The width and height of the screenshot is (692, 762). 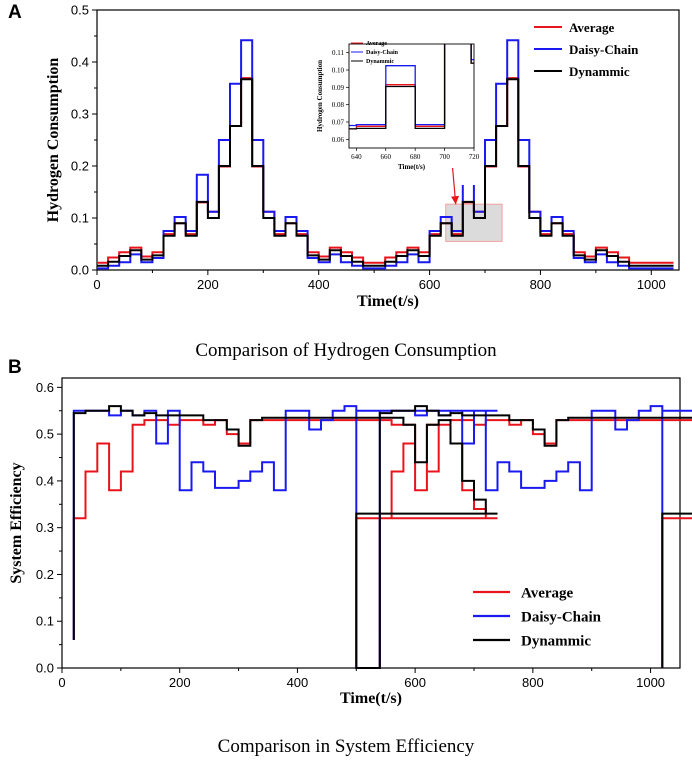 I want to click on hydrogen-legend-label-dynammic: Dynammic, so click(x=599, y=71).